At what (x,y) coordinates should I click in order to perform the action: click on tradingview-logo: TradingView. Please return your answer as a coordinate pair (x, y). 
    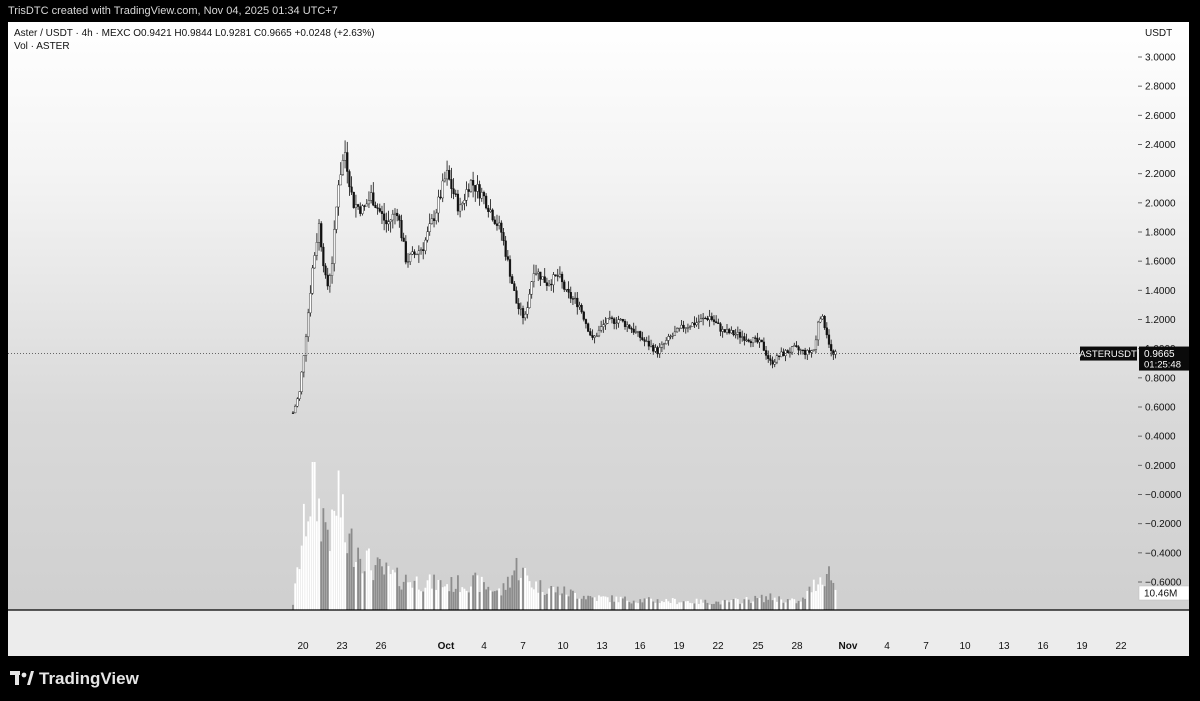
    Looking at the image, I should click on (74, 679).